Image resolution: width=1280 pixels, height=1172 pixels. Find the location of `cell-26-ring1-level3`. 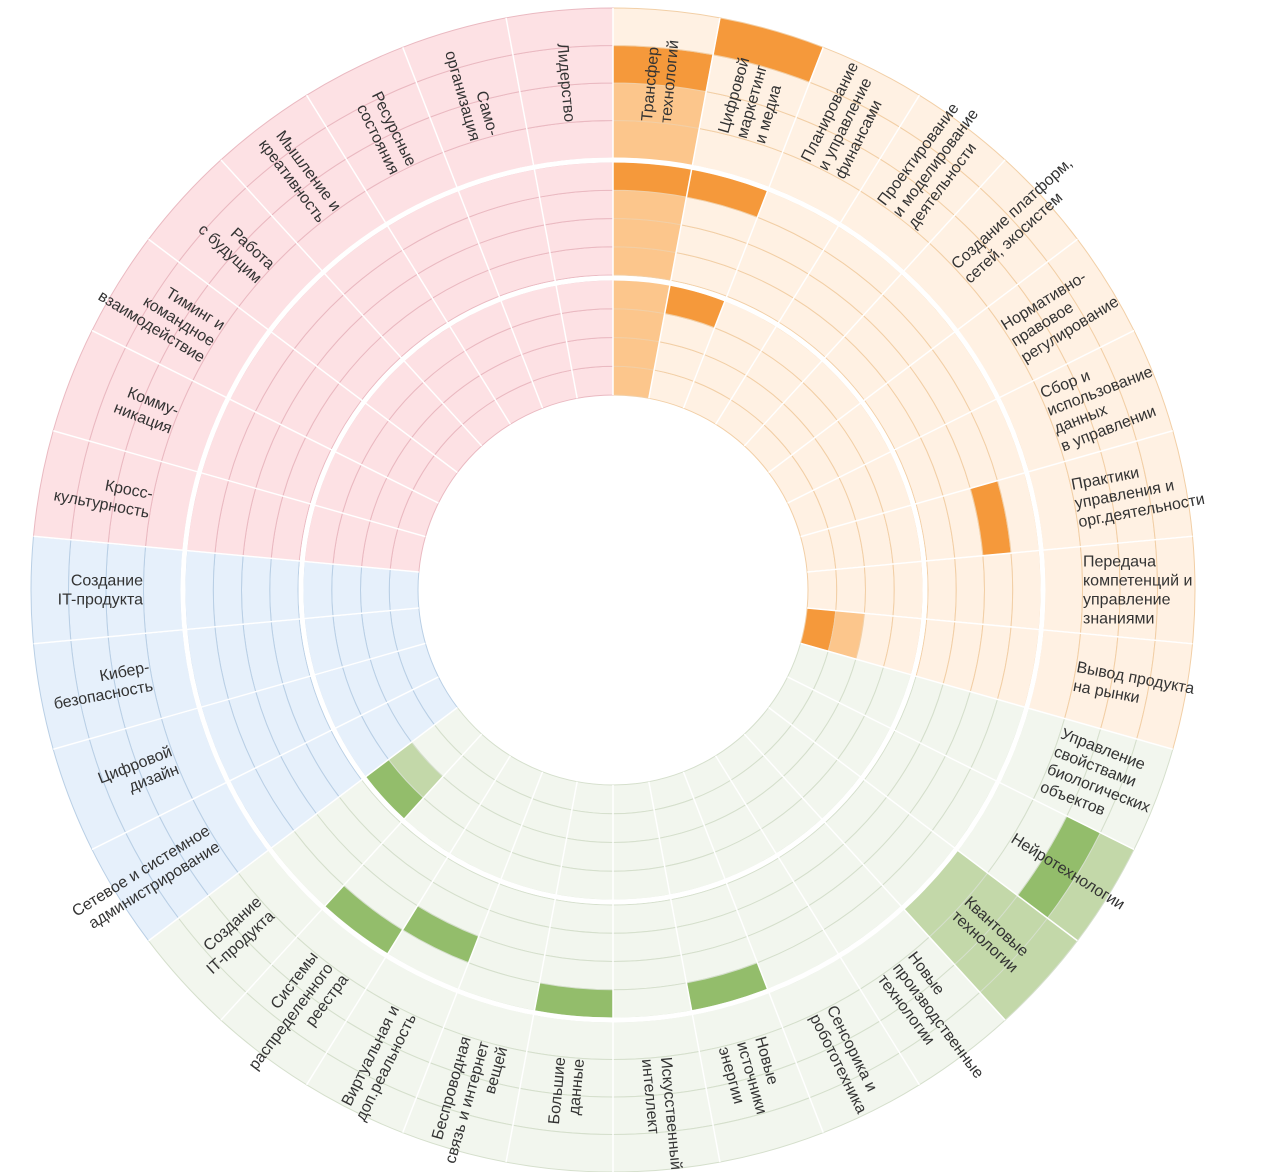

cell-26-ring1-level3 is located at coordinates (88, 590).